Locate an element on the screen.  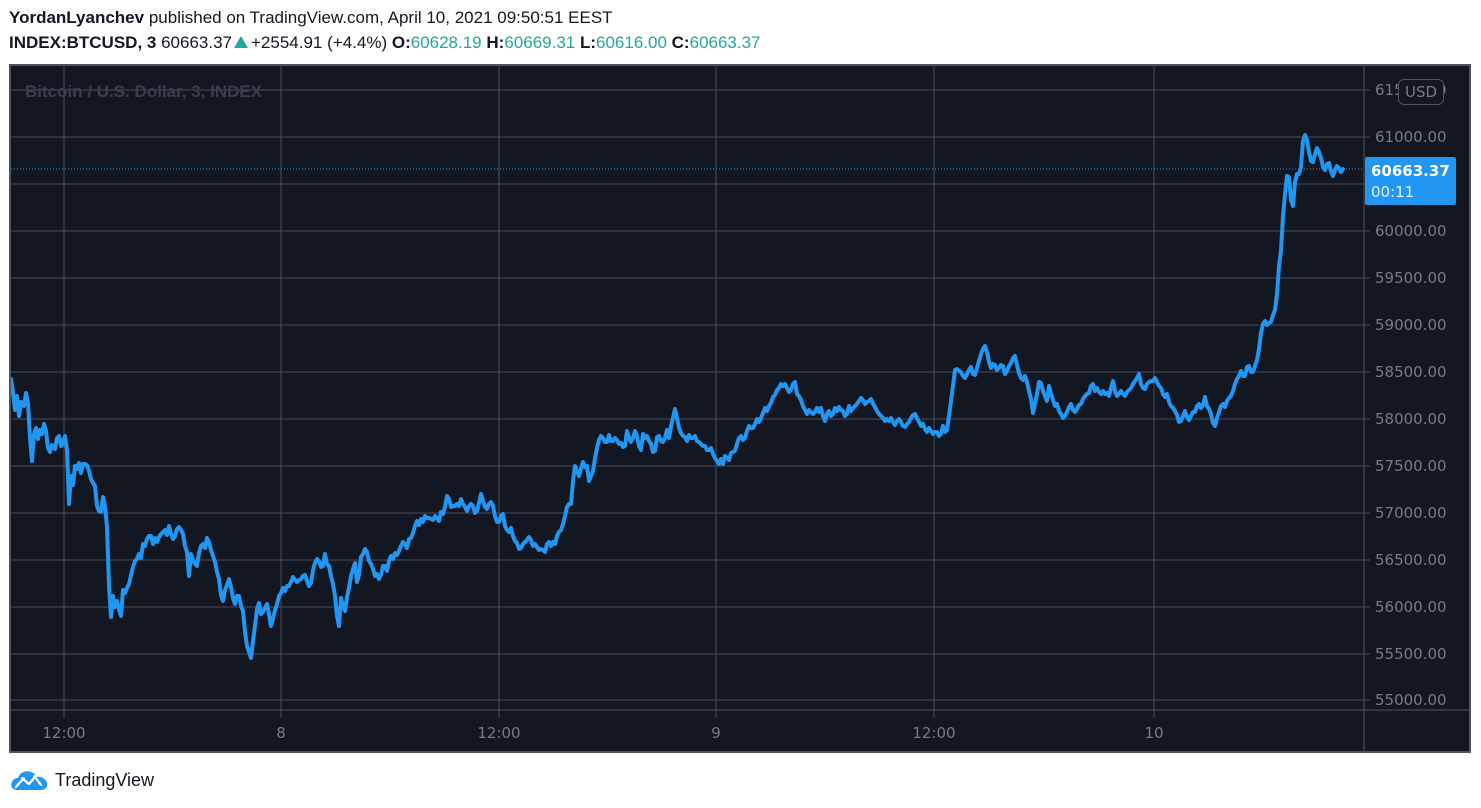
symbol-name: INDEX:BTCUSD, 3 is located at coordinates (83, 42).